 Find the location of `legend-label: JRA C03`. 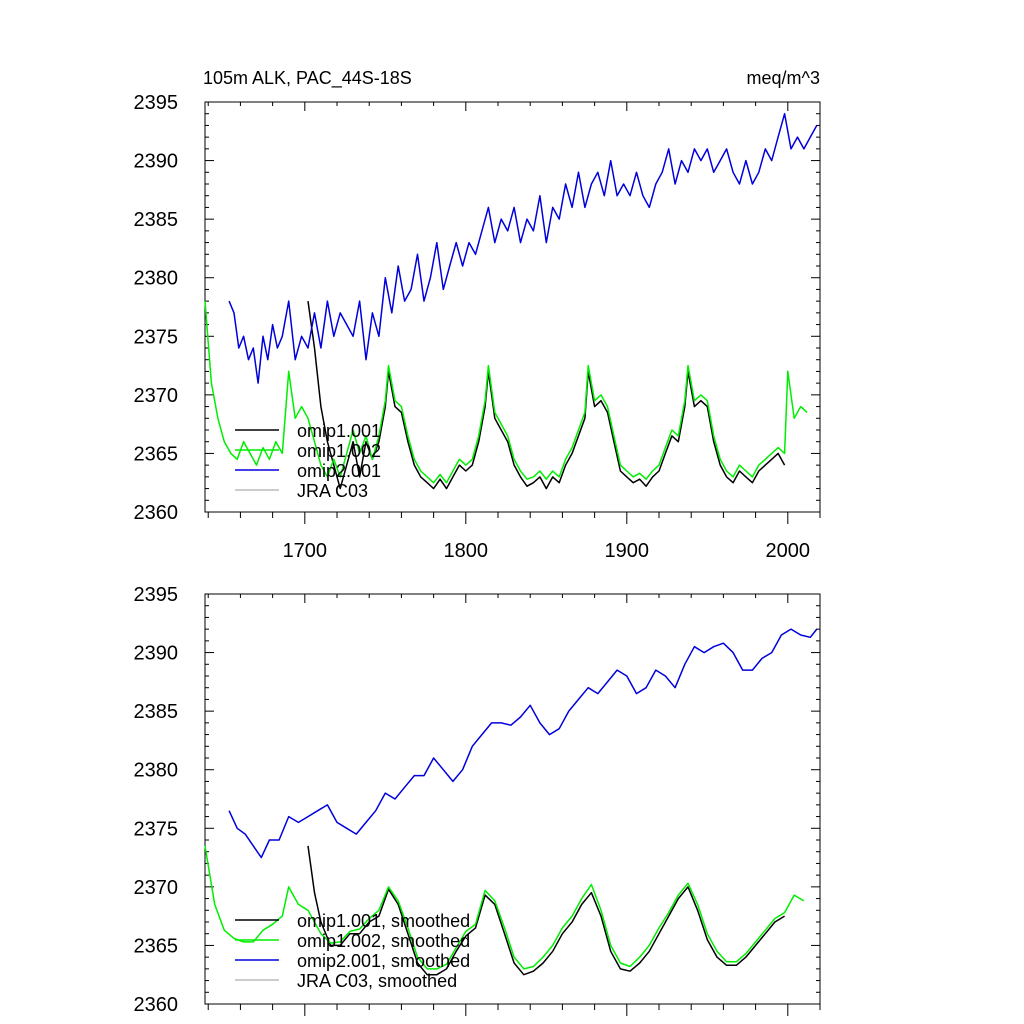

legend-label: JRA C03 is located at coordinates (332, 491).